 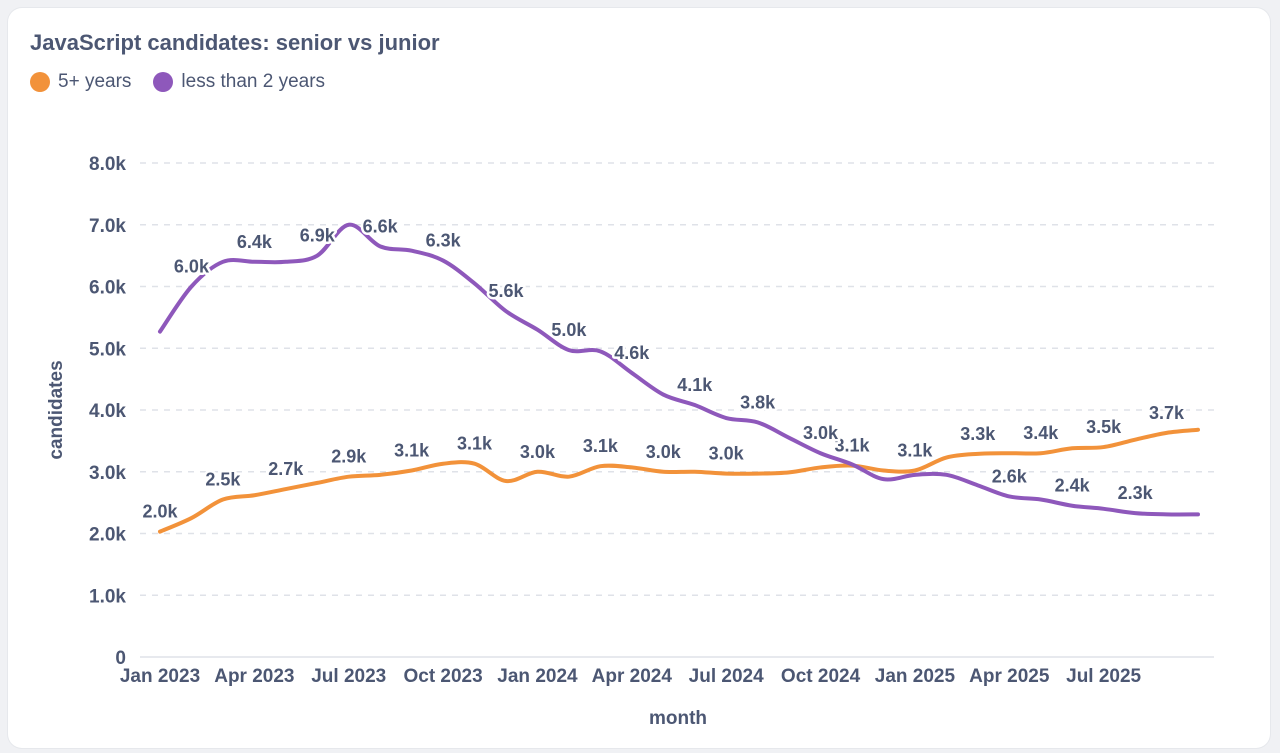 What do you see at coordinates (107, 288) in the screenshot?
I see `y-tick-label: 6.0k` at bounding box center [107, 288].